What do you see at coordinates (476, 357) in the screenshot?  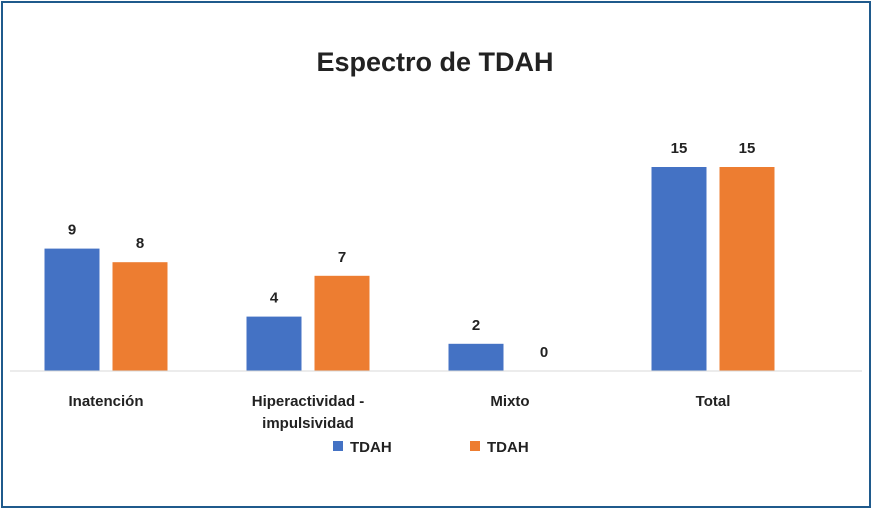 I see `bar-s0-c2` at bounding box center [476, 357].